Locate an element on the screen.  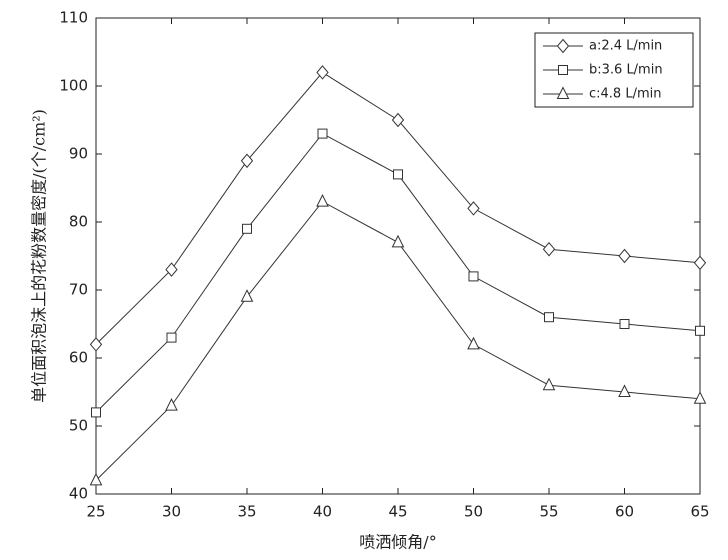
x-tick-label: 65 is located at coordinates (699, 512).